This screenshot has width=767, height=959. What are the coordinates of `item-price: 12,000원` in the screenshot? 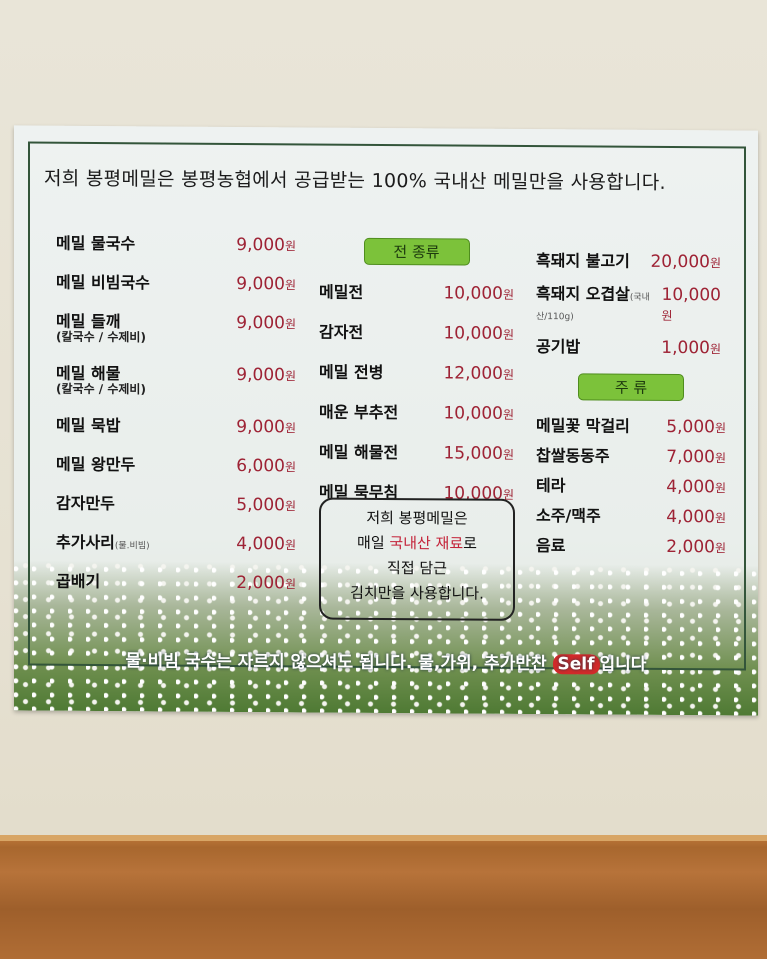 It's located at (478, 373).